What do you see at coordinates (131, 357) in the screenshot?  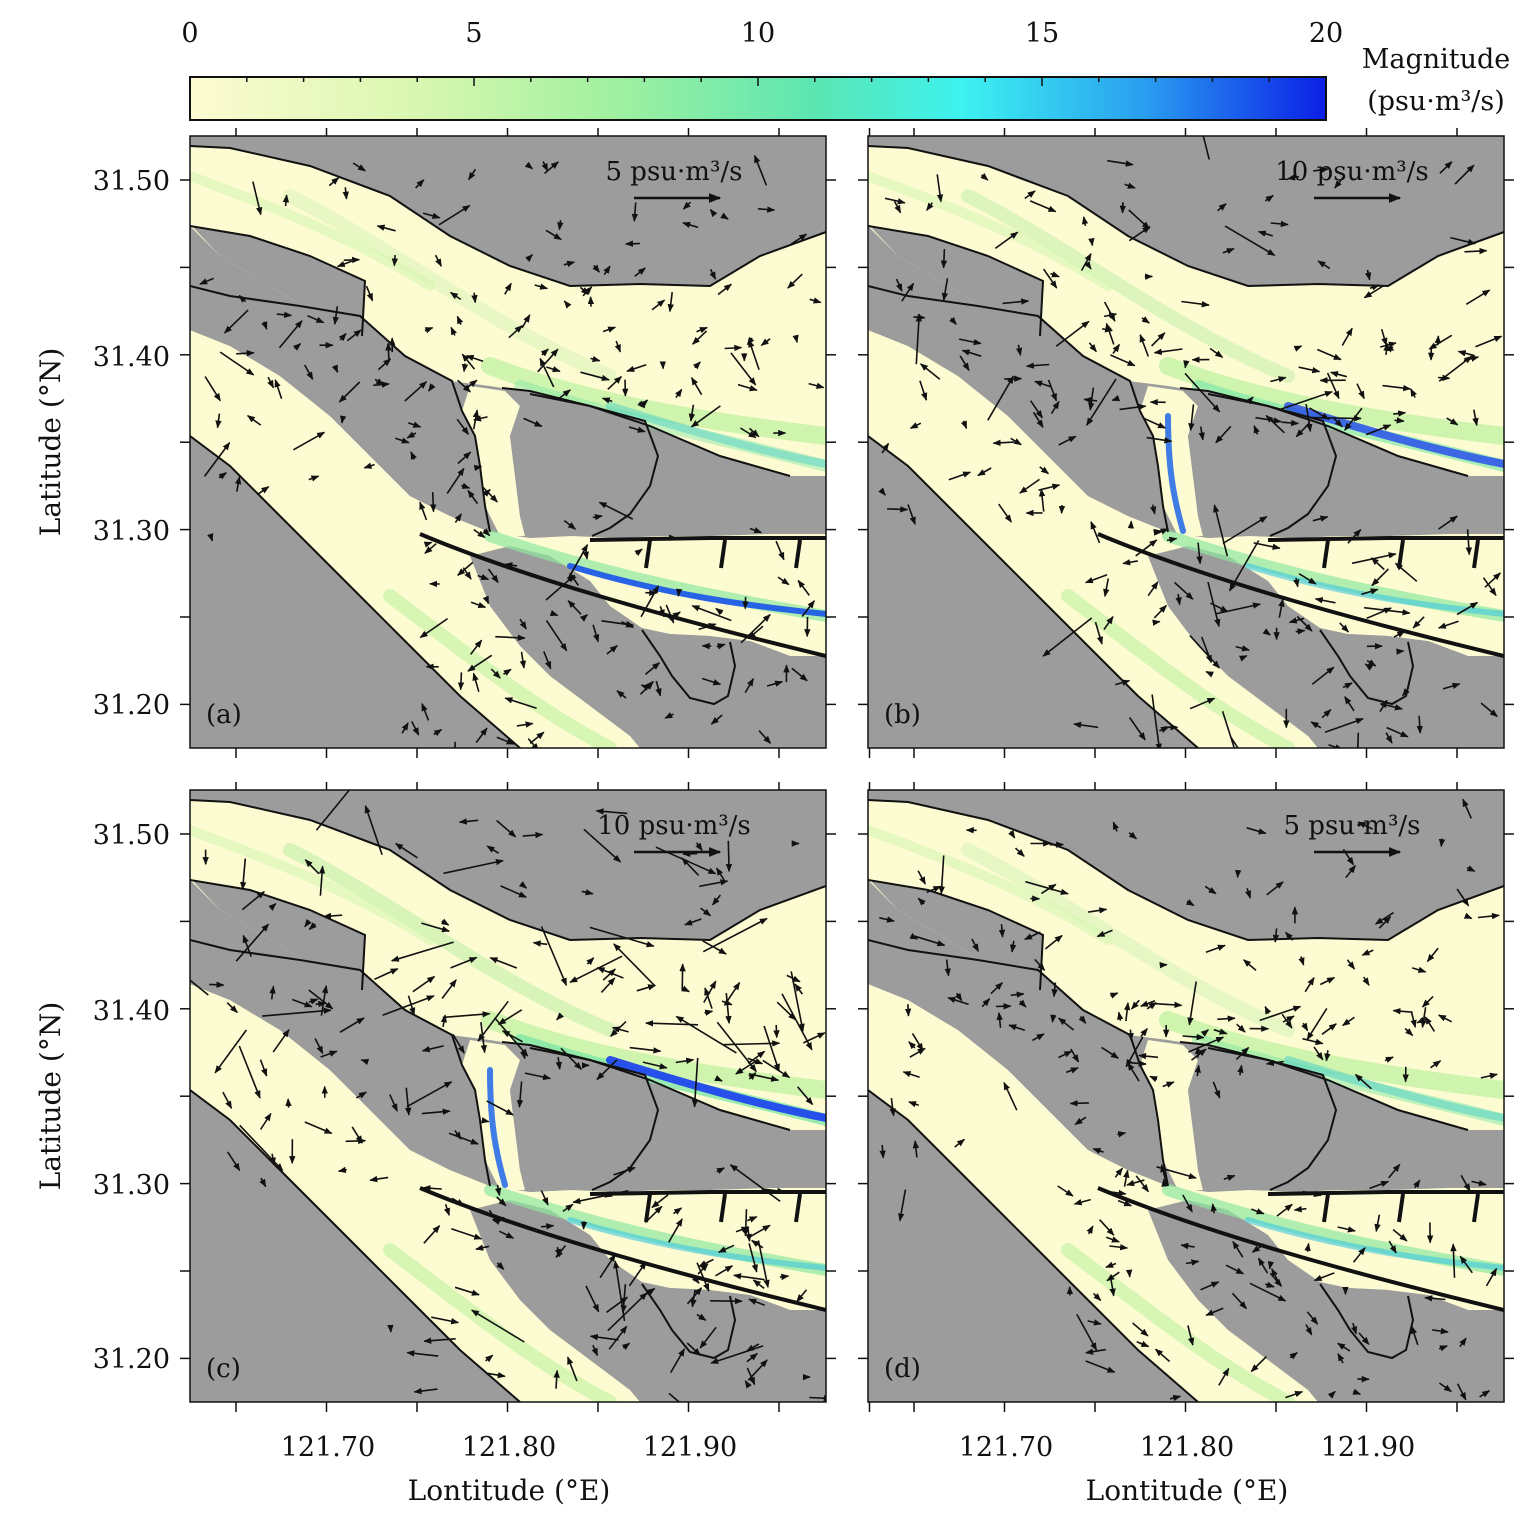 I see `y-tick-label: 31.40` at bounding box center [131, 357].